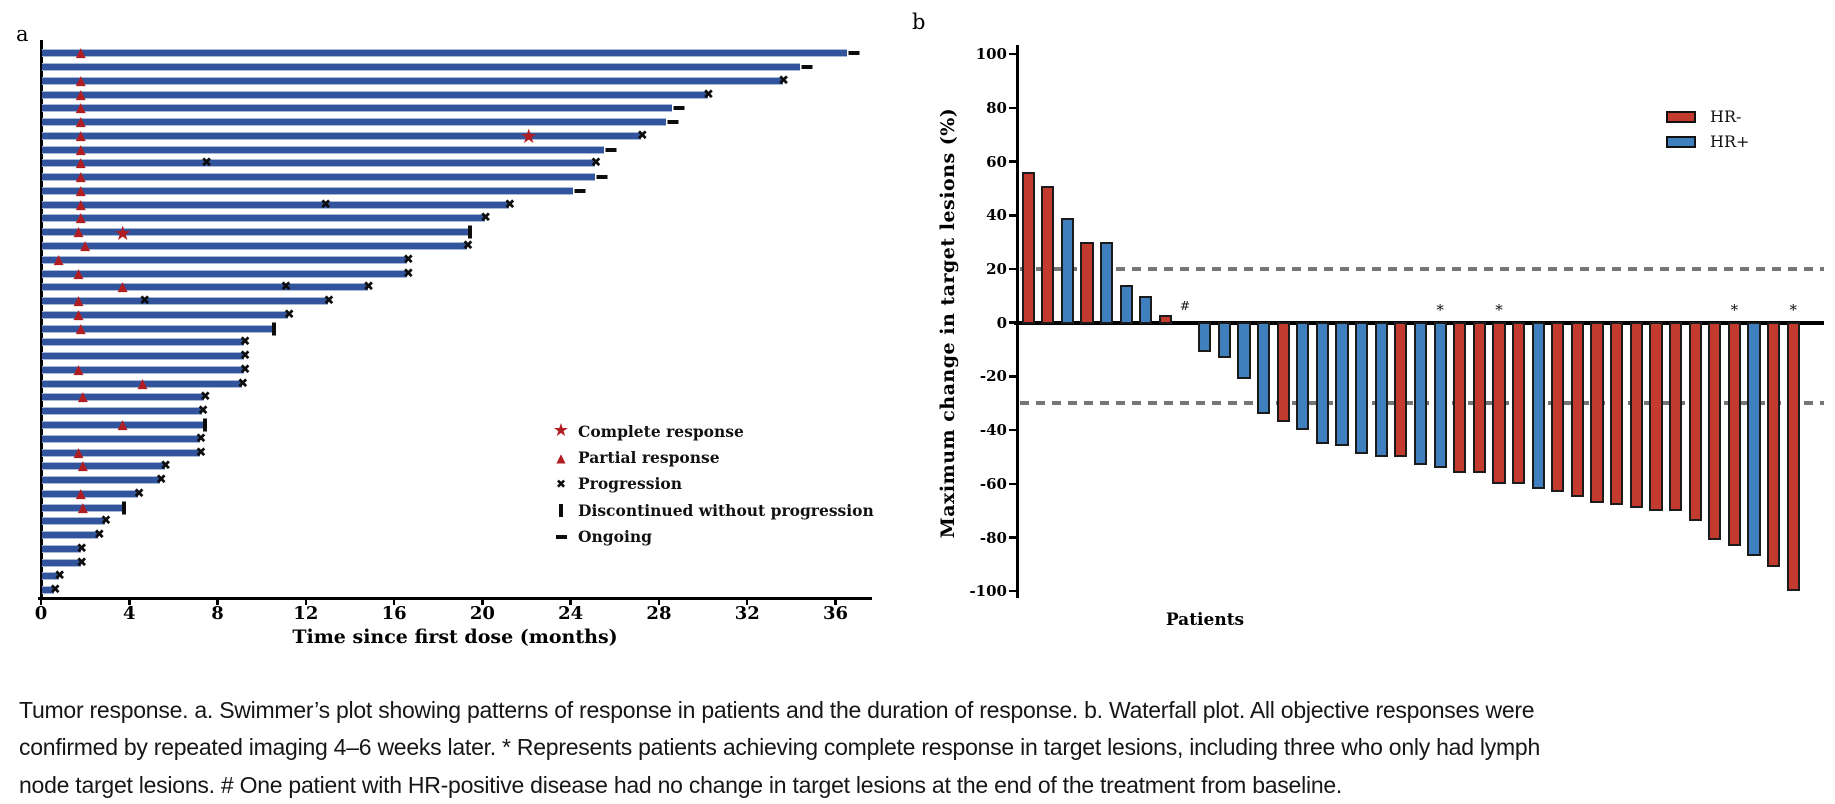  I want to click on swimmer-legend-label: Ongoing, so click(615, 537).